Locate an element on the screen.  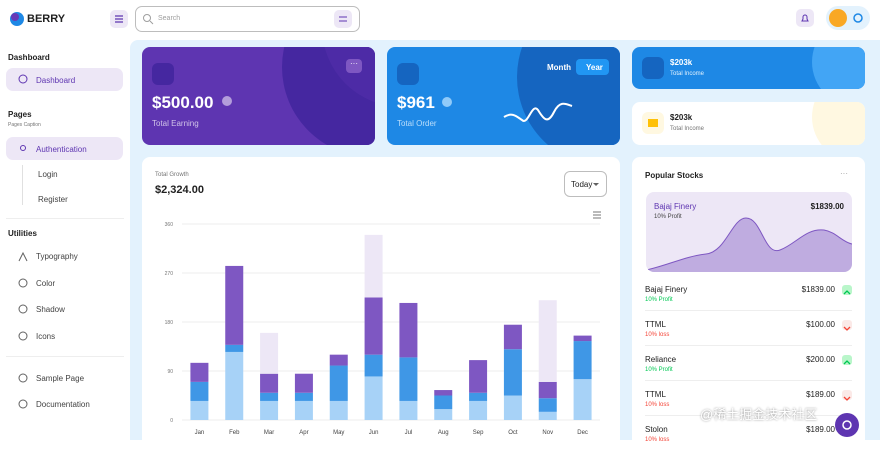
stocks-title: Popular Stocks is located at coordinates (674, 175).